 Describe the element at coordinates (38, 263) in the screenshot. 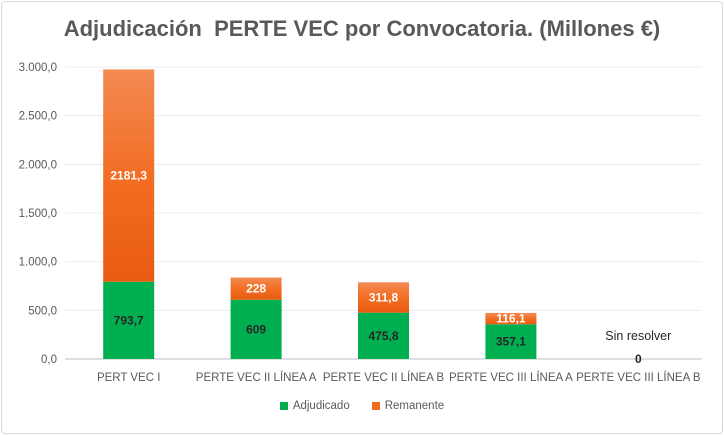

I see `y-tick-label: 1.000,0` at that location.